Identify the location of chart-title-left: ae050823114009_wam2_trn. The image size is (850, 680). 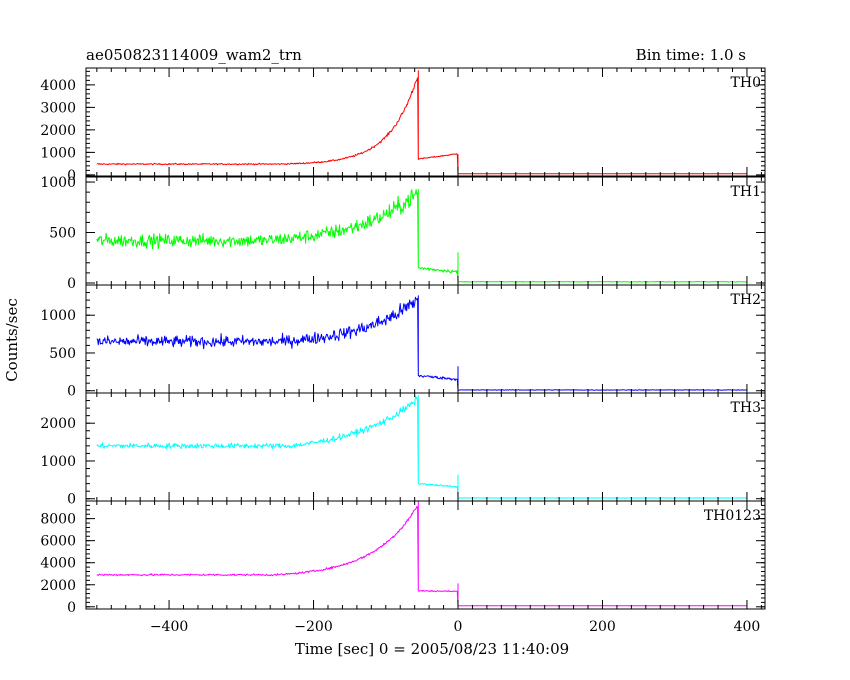
(194, 55).